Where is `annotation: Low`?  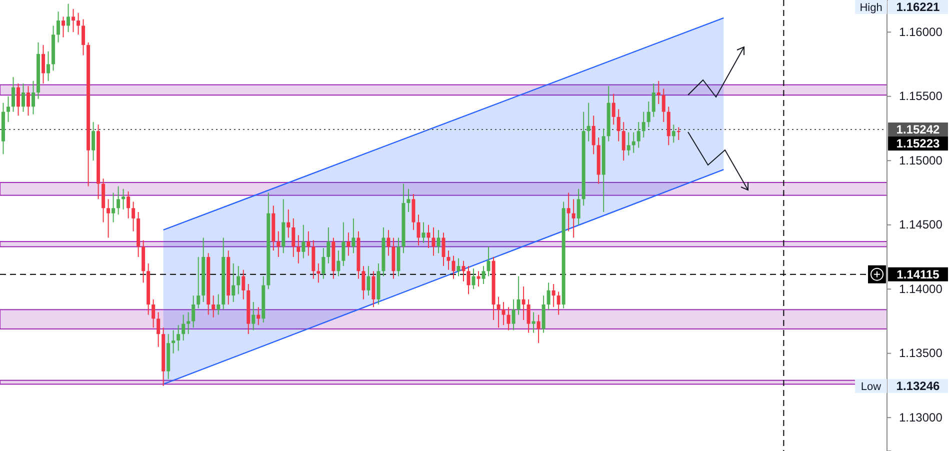
annotation: Low is located at coordinates (871, 386).